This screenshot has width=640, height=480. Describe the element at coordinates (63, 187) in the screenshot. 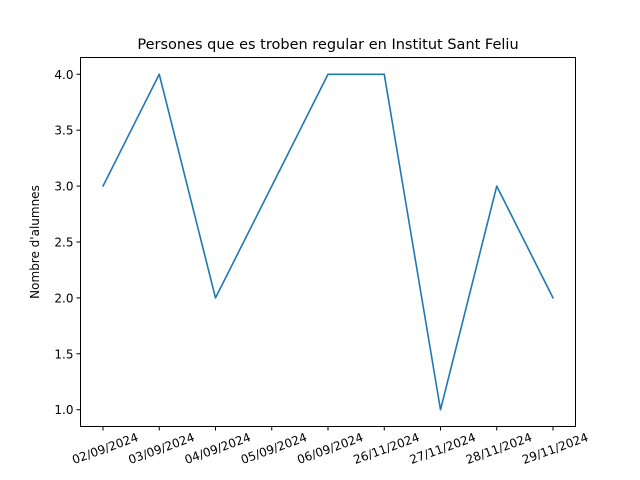

I see `y-tick-label: 3.0` at that location.